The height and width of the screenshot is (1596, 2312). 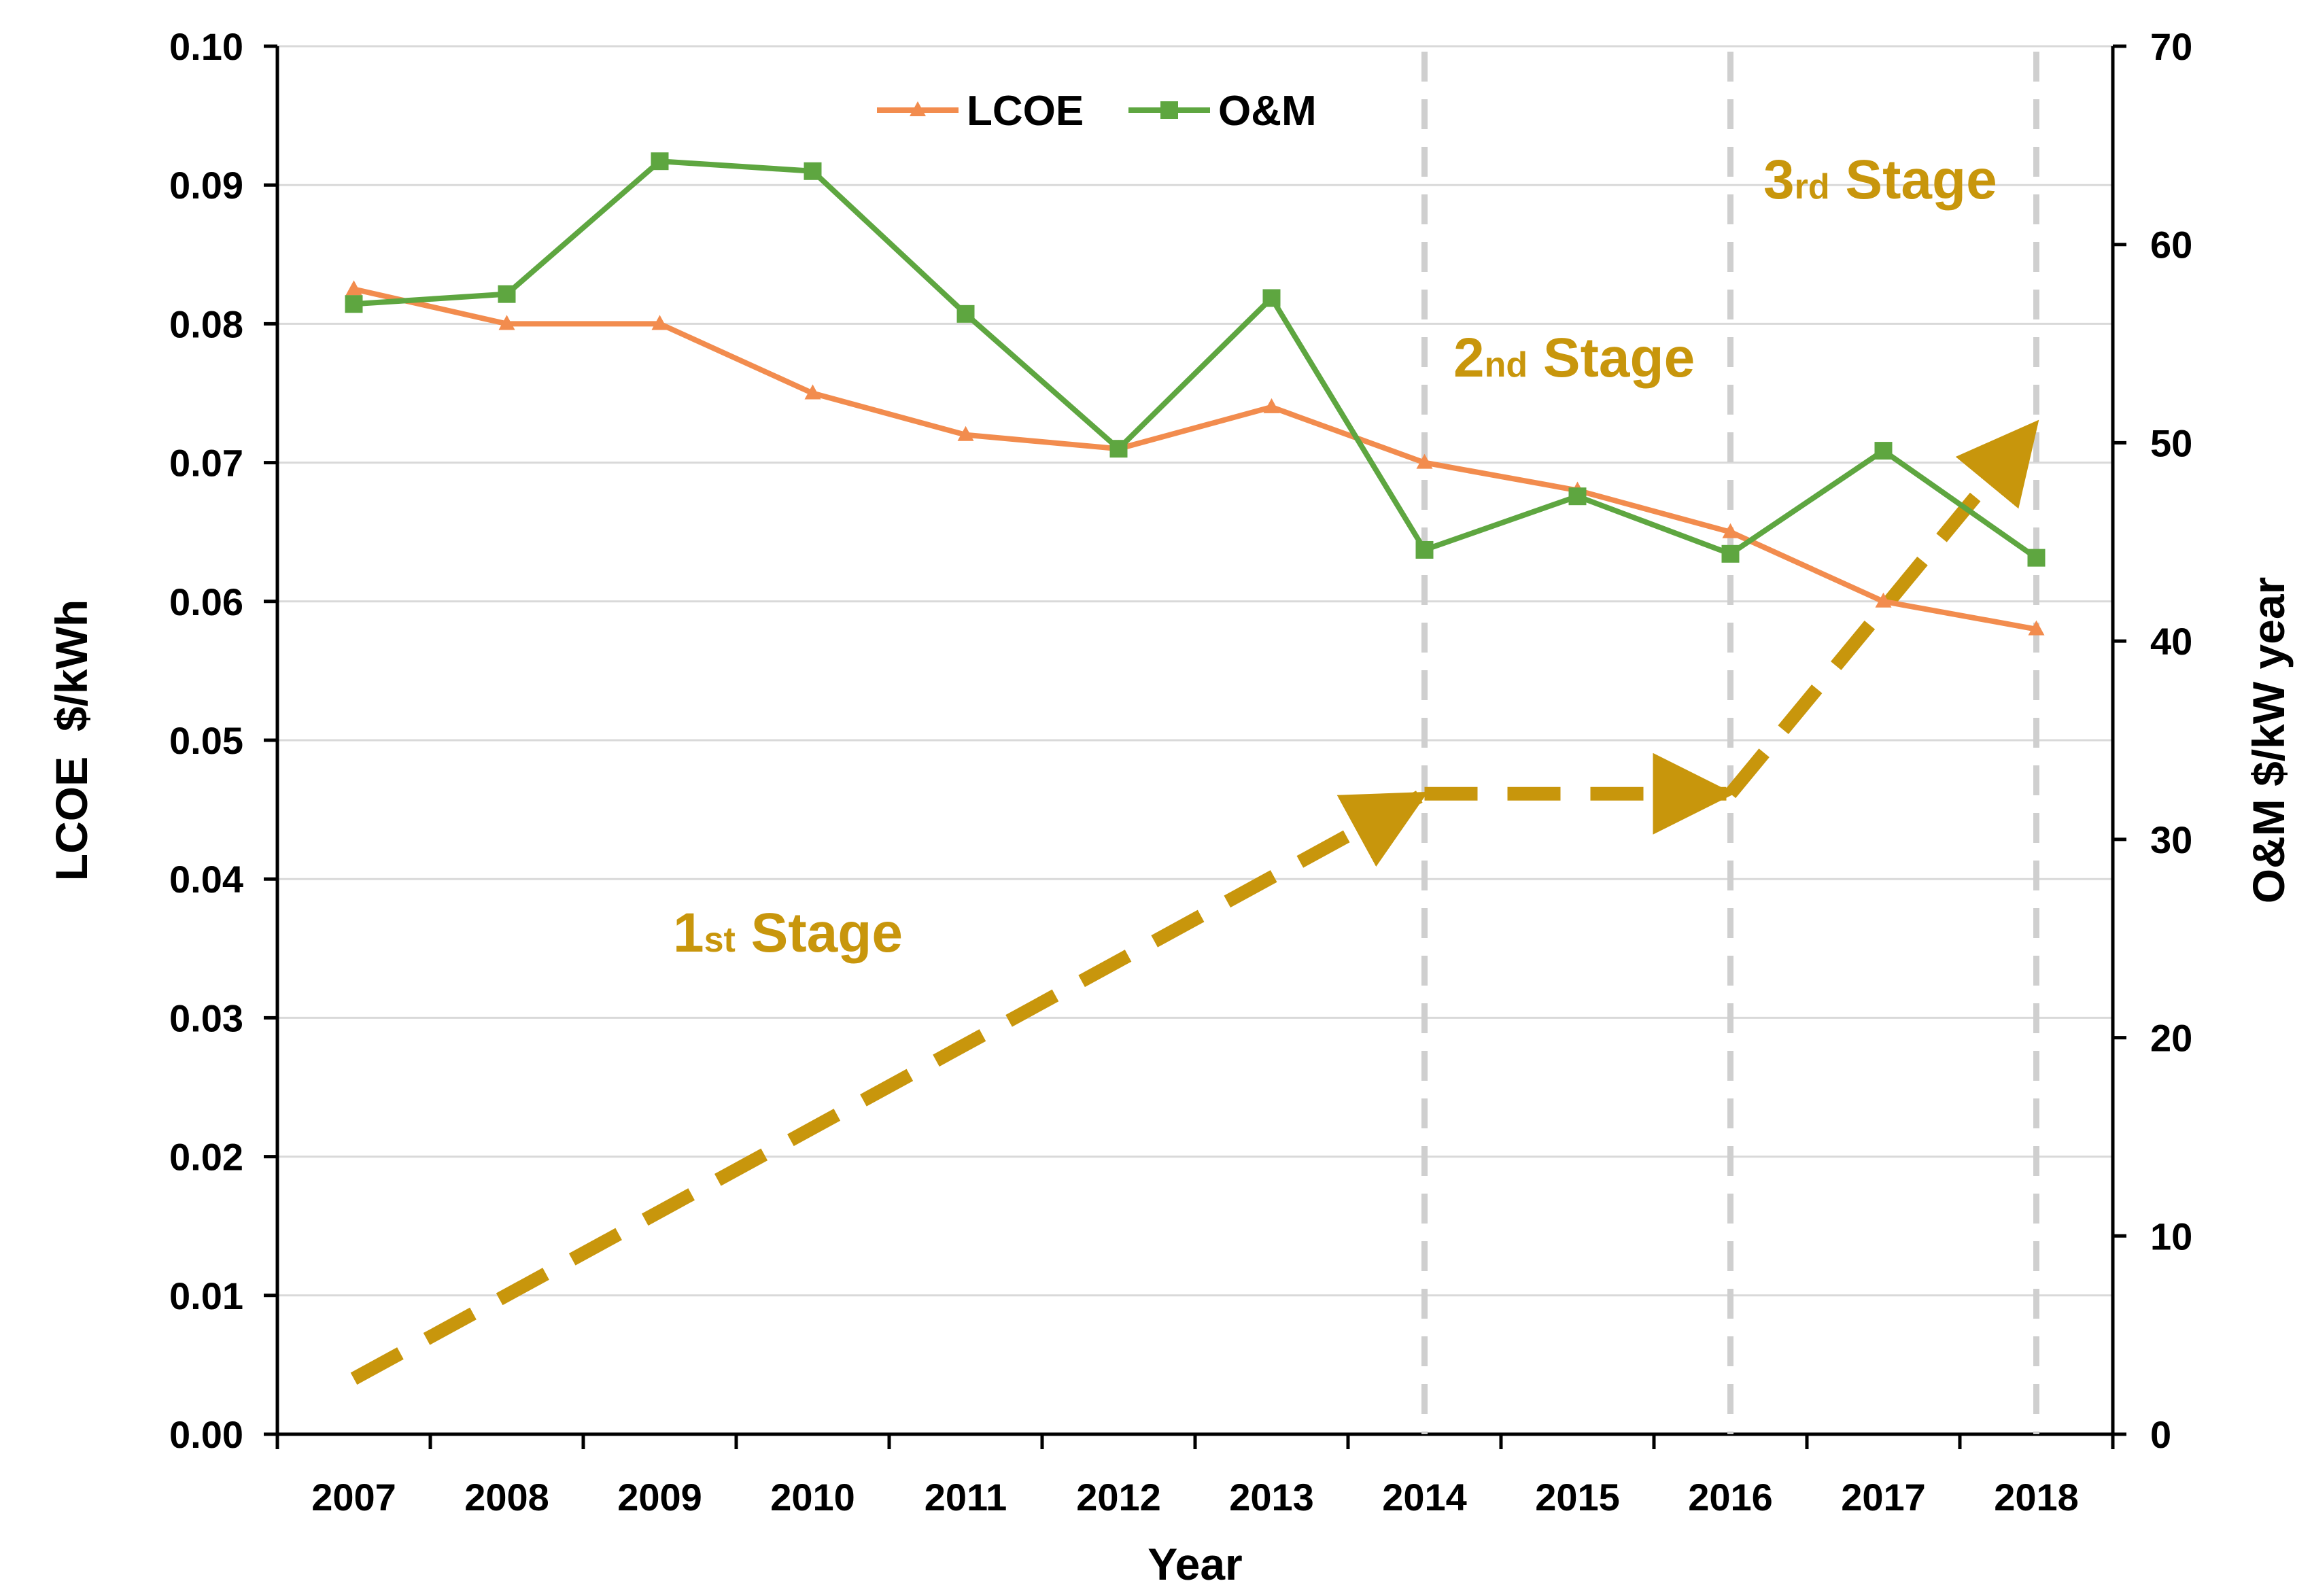 What do you see at coordinates (966, 1497) in the screenshot?
I see `x-tick-label: 2011` at bounding box center [966, 1497].